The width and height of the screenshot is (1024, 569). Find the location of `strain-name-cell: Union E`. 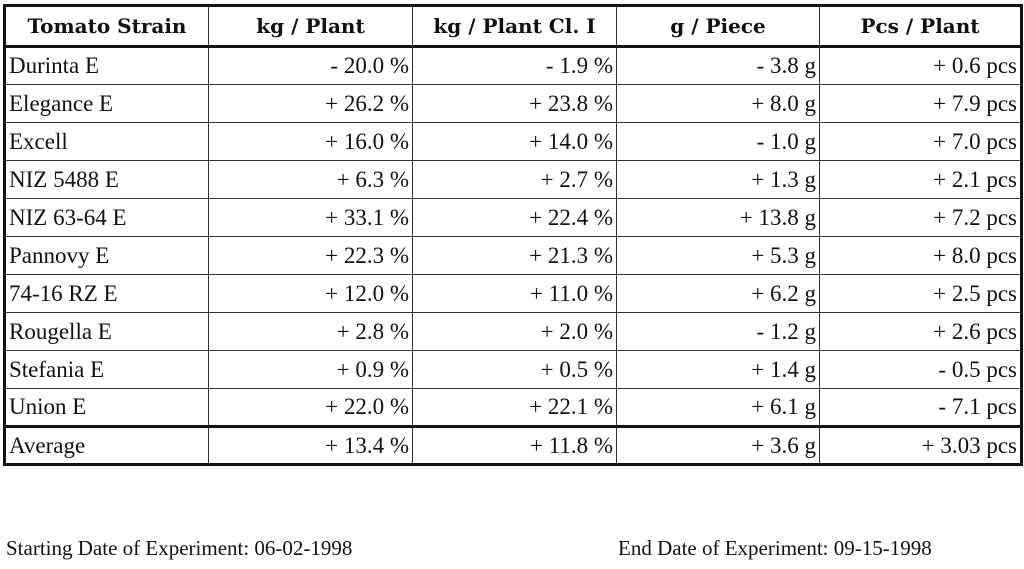

strain-name-cell: Union E is located at coordinates (106, 407).